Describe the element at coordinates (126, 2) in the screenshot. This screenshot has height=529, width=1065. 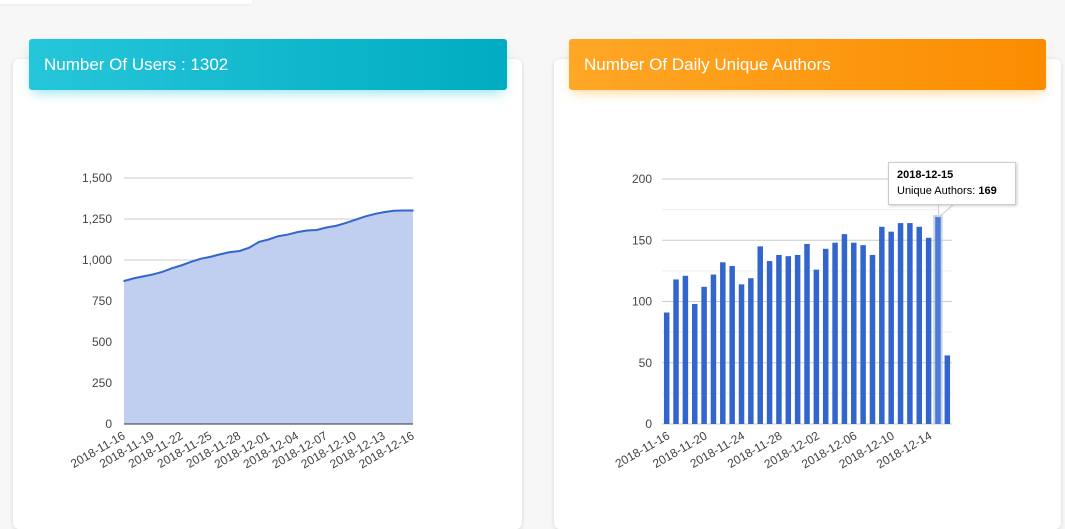
I see `top-bar-fragment` at that location.